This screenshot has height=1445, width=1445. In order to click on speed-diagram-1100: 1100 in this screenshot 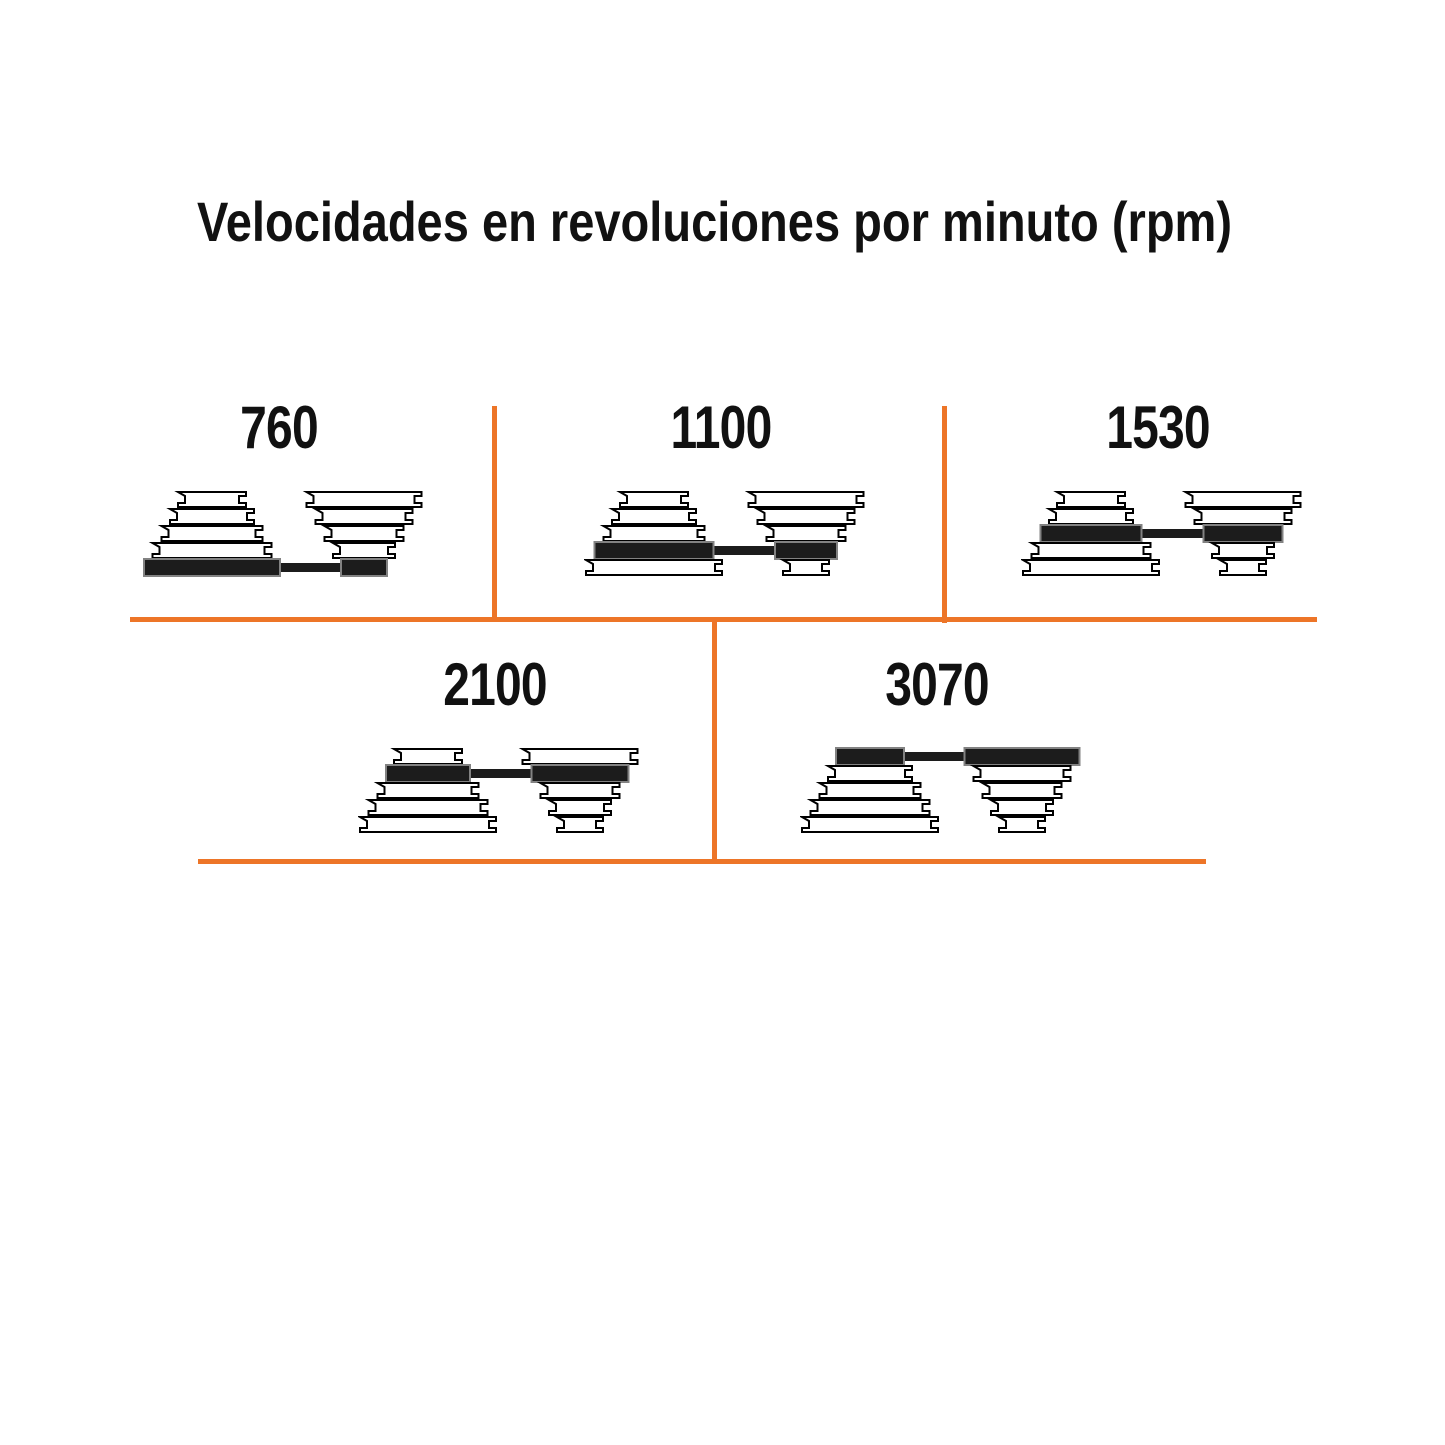, I will do `click(729, 493)`.